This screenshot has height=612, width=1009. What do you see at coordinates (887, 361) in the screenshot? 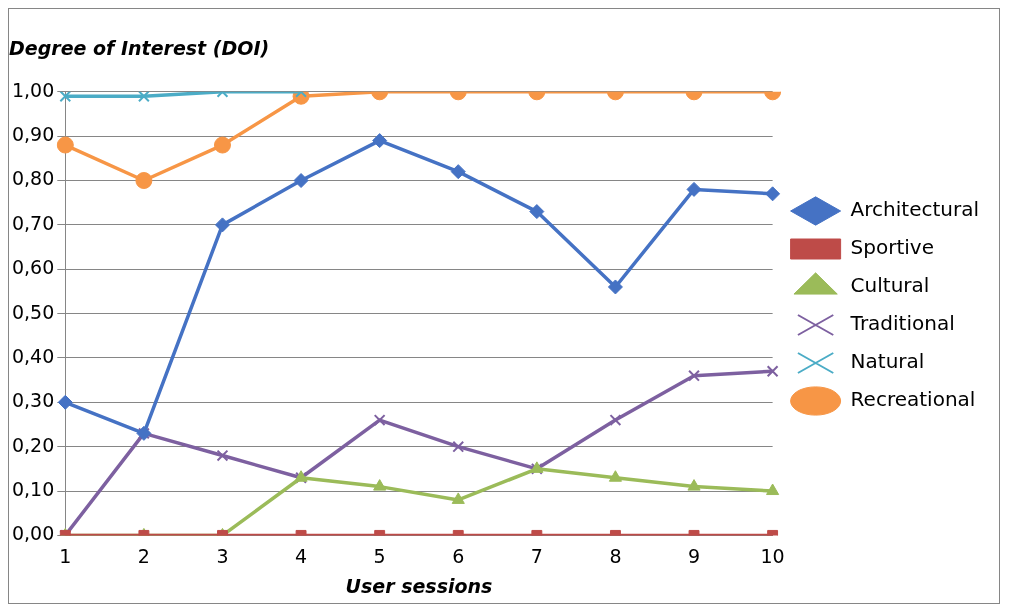
I see `legend-label: Natural` at bounding box center [887, 361].